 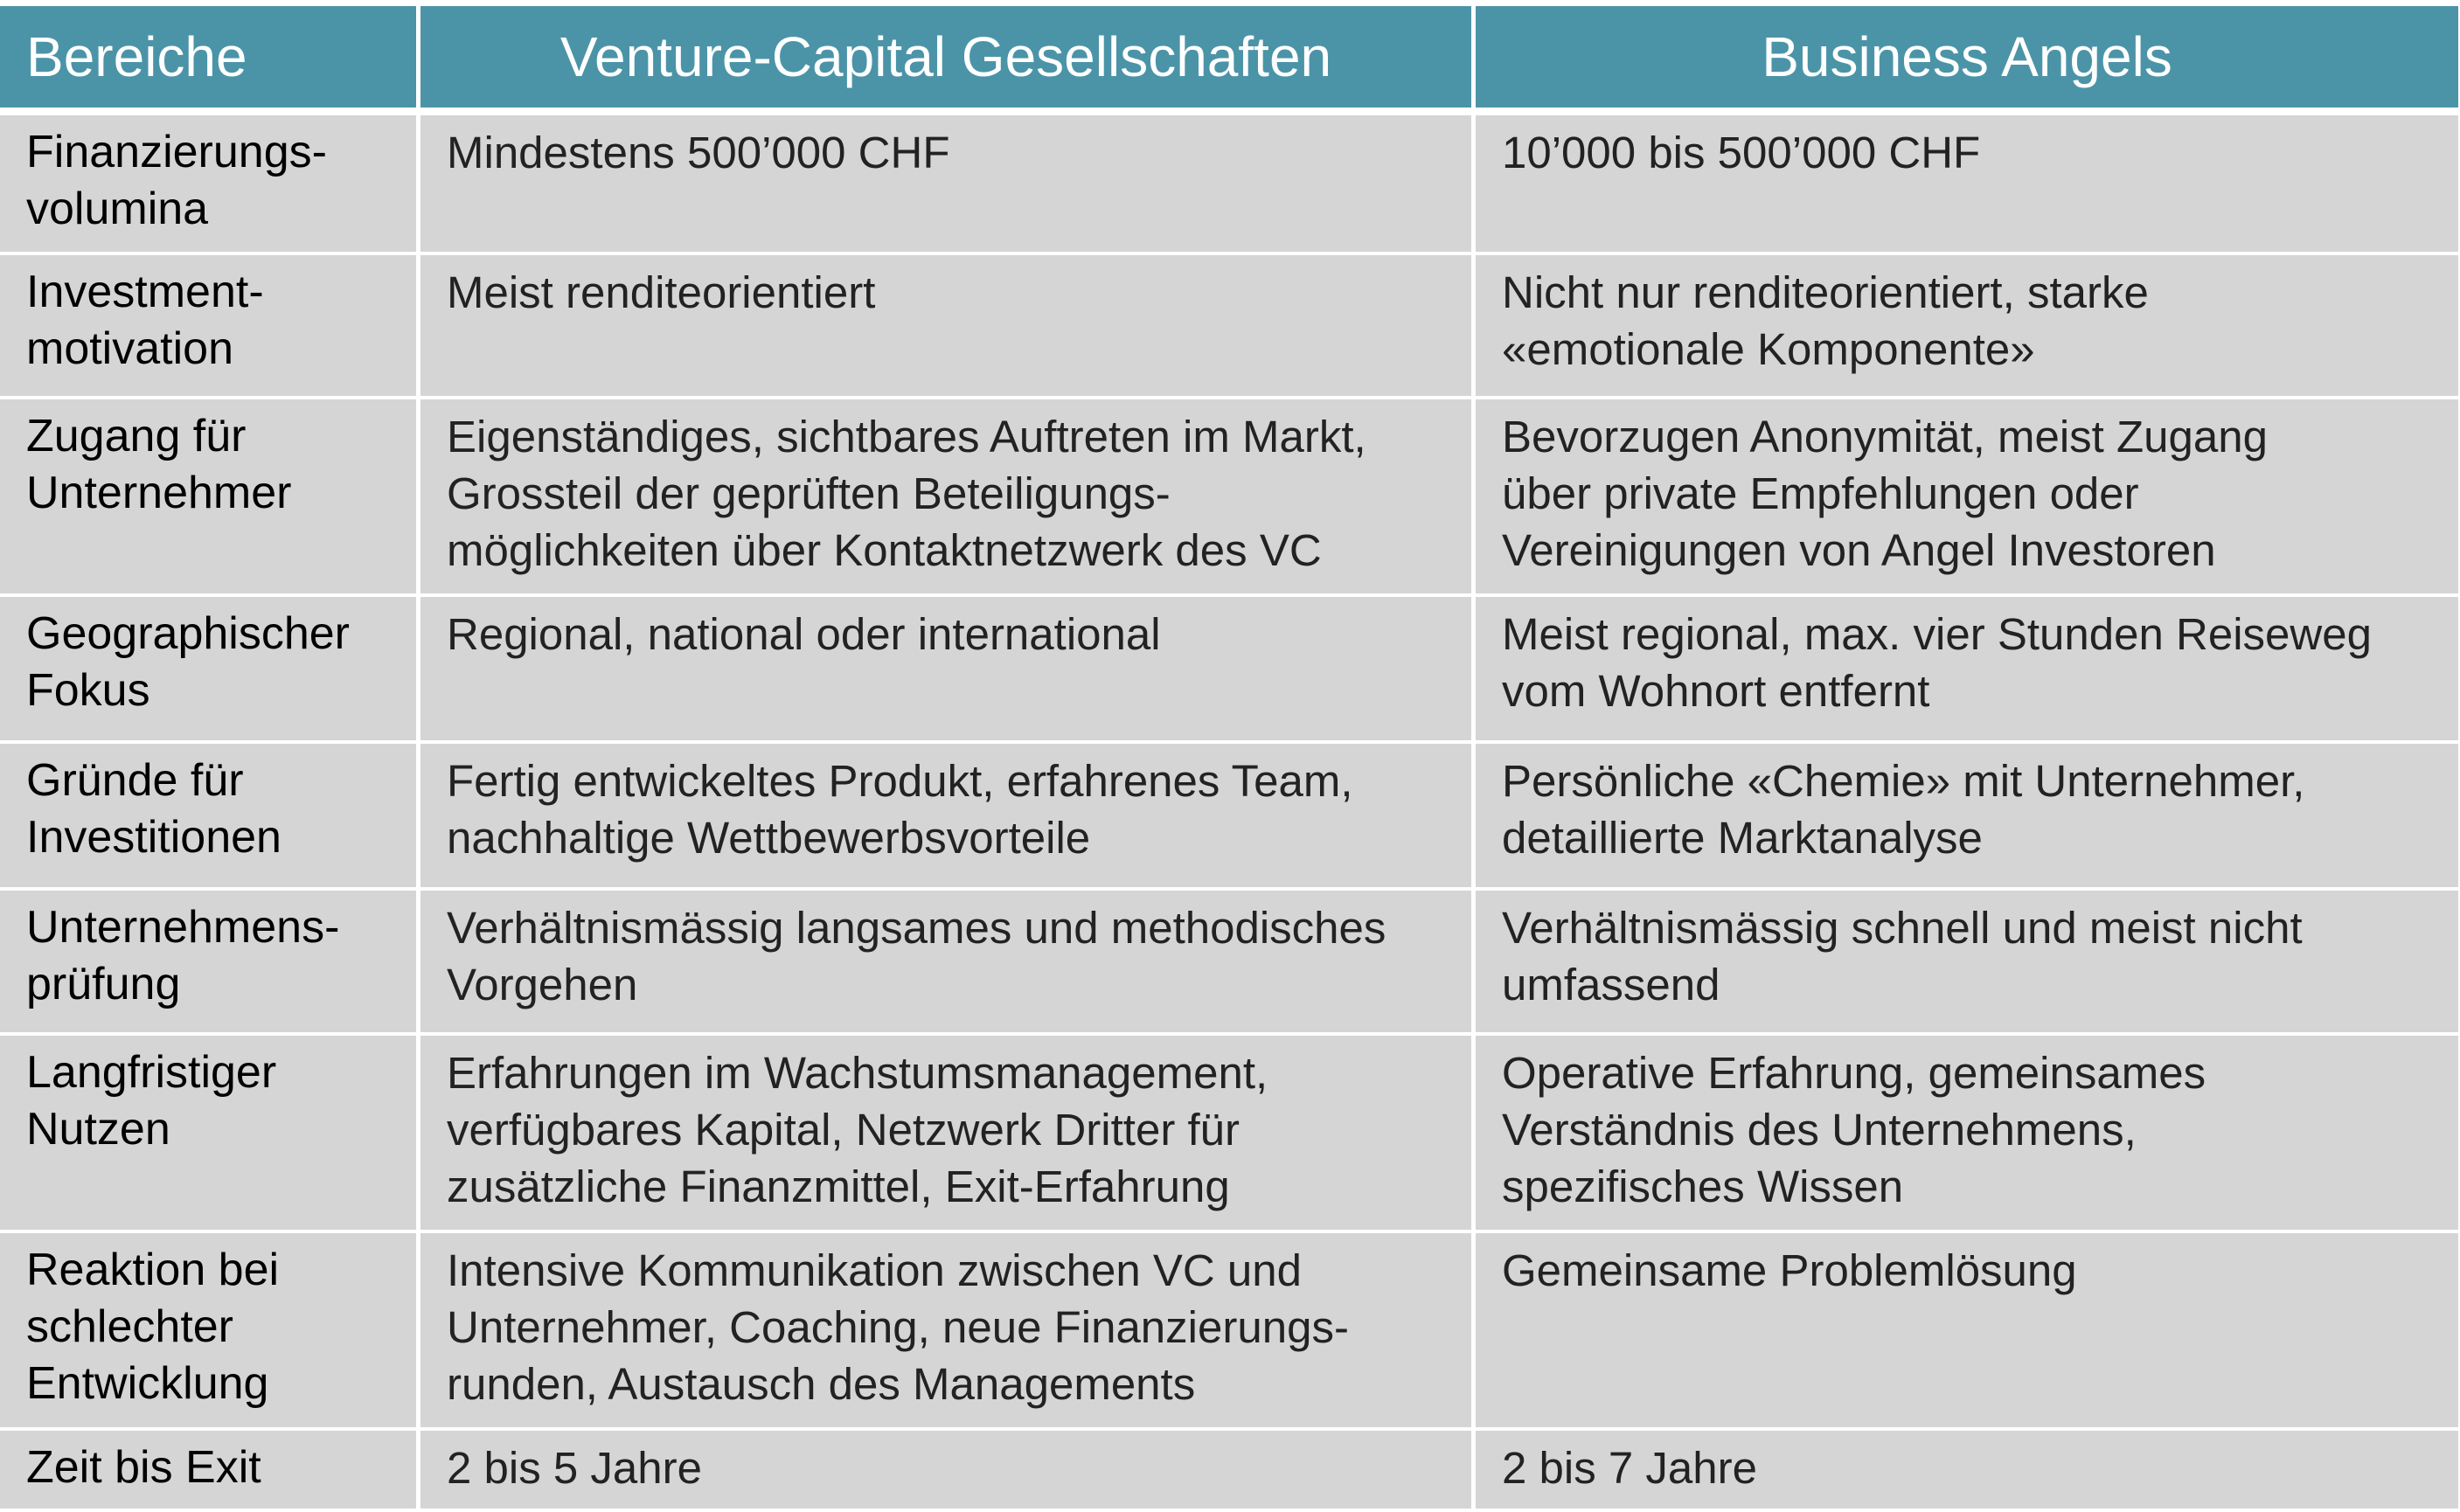 I want to click on row-label: Reaktion bei schlechter Entwicklung, so click(x=210, y=1332).